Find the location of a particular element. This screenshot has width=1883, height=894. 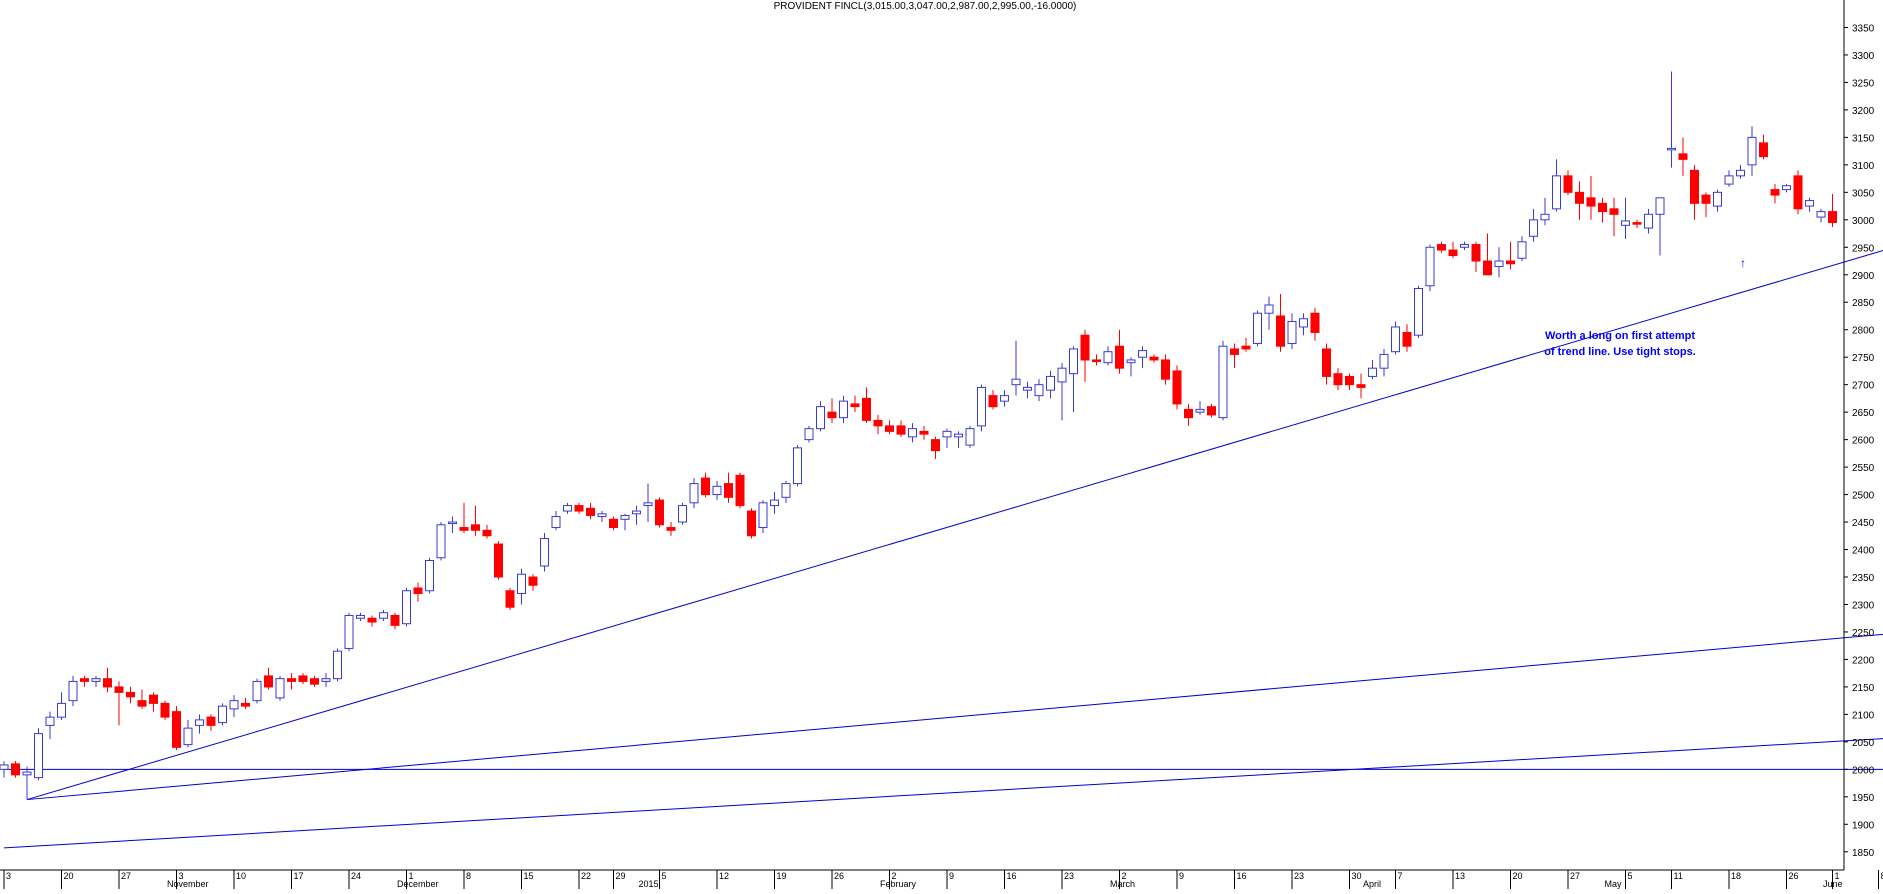

y-tick-label: 3250 is located at coordinates (1863, 83).